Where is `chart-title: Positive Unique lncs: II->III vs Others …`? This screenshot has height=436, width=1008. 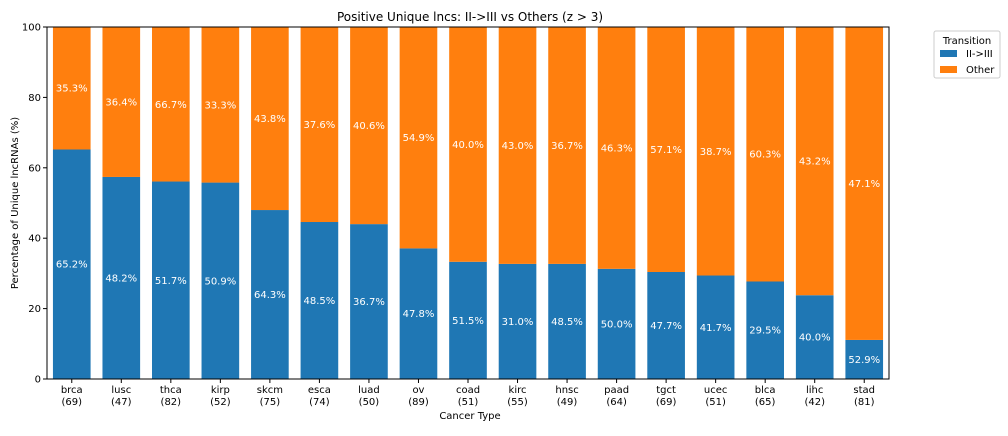 chart-title: Positive Unique lncs: II->III vs Others … is located at coordinates (470, 17).